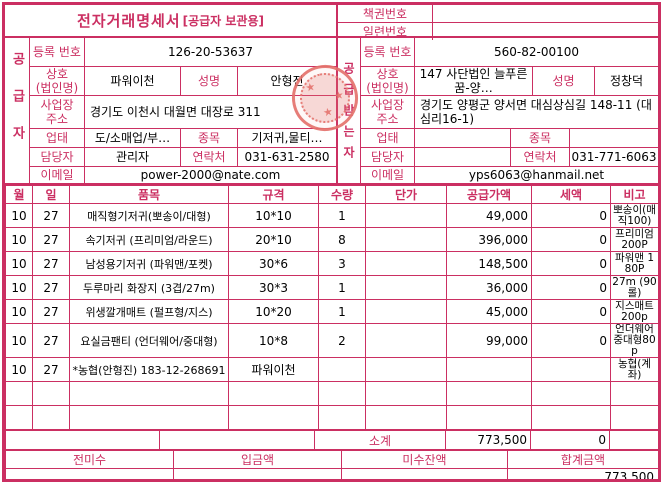 The height and width of the screenshot is (484, 663). Describe the element at coordinates (133, 157) in the screenshot. I see `supplier-manager-value: 관리자` at that location.